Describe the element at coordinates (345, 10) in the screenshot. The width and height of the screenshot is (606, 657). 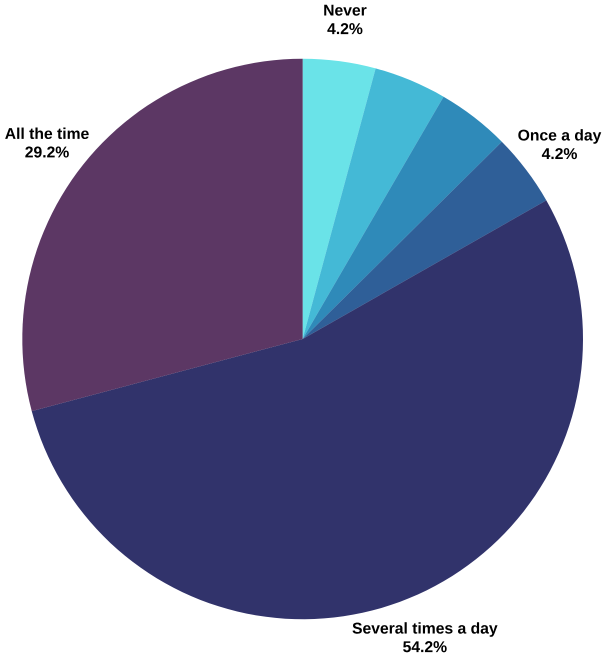
I see `slice-label: Never` at that location.